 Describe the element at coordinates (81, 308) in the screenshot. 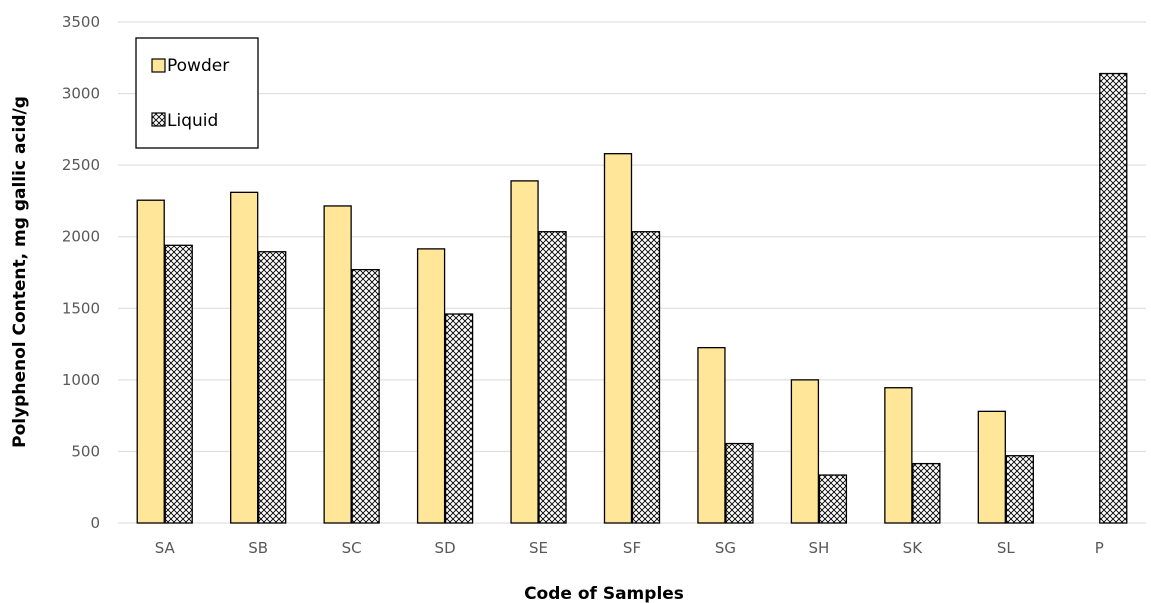

I see `y-tick-label: 1500` at that location.